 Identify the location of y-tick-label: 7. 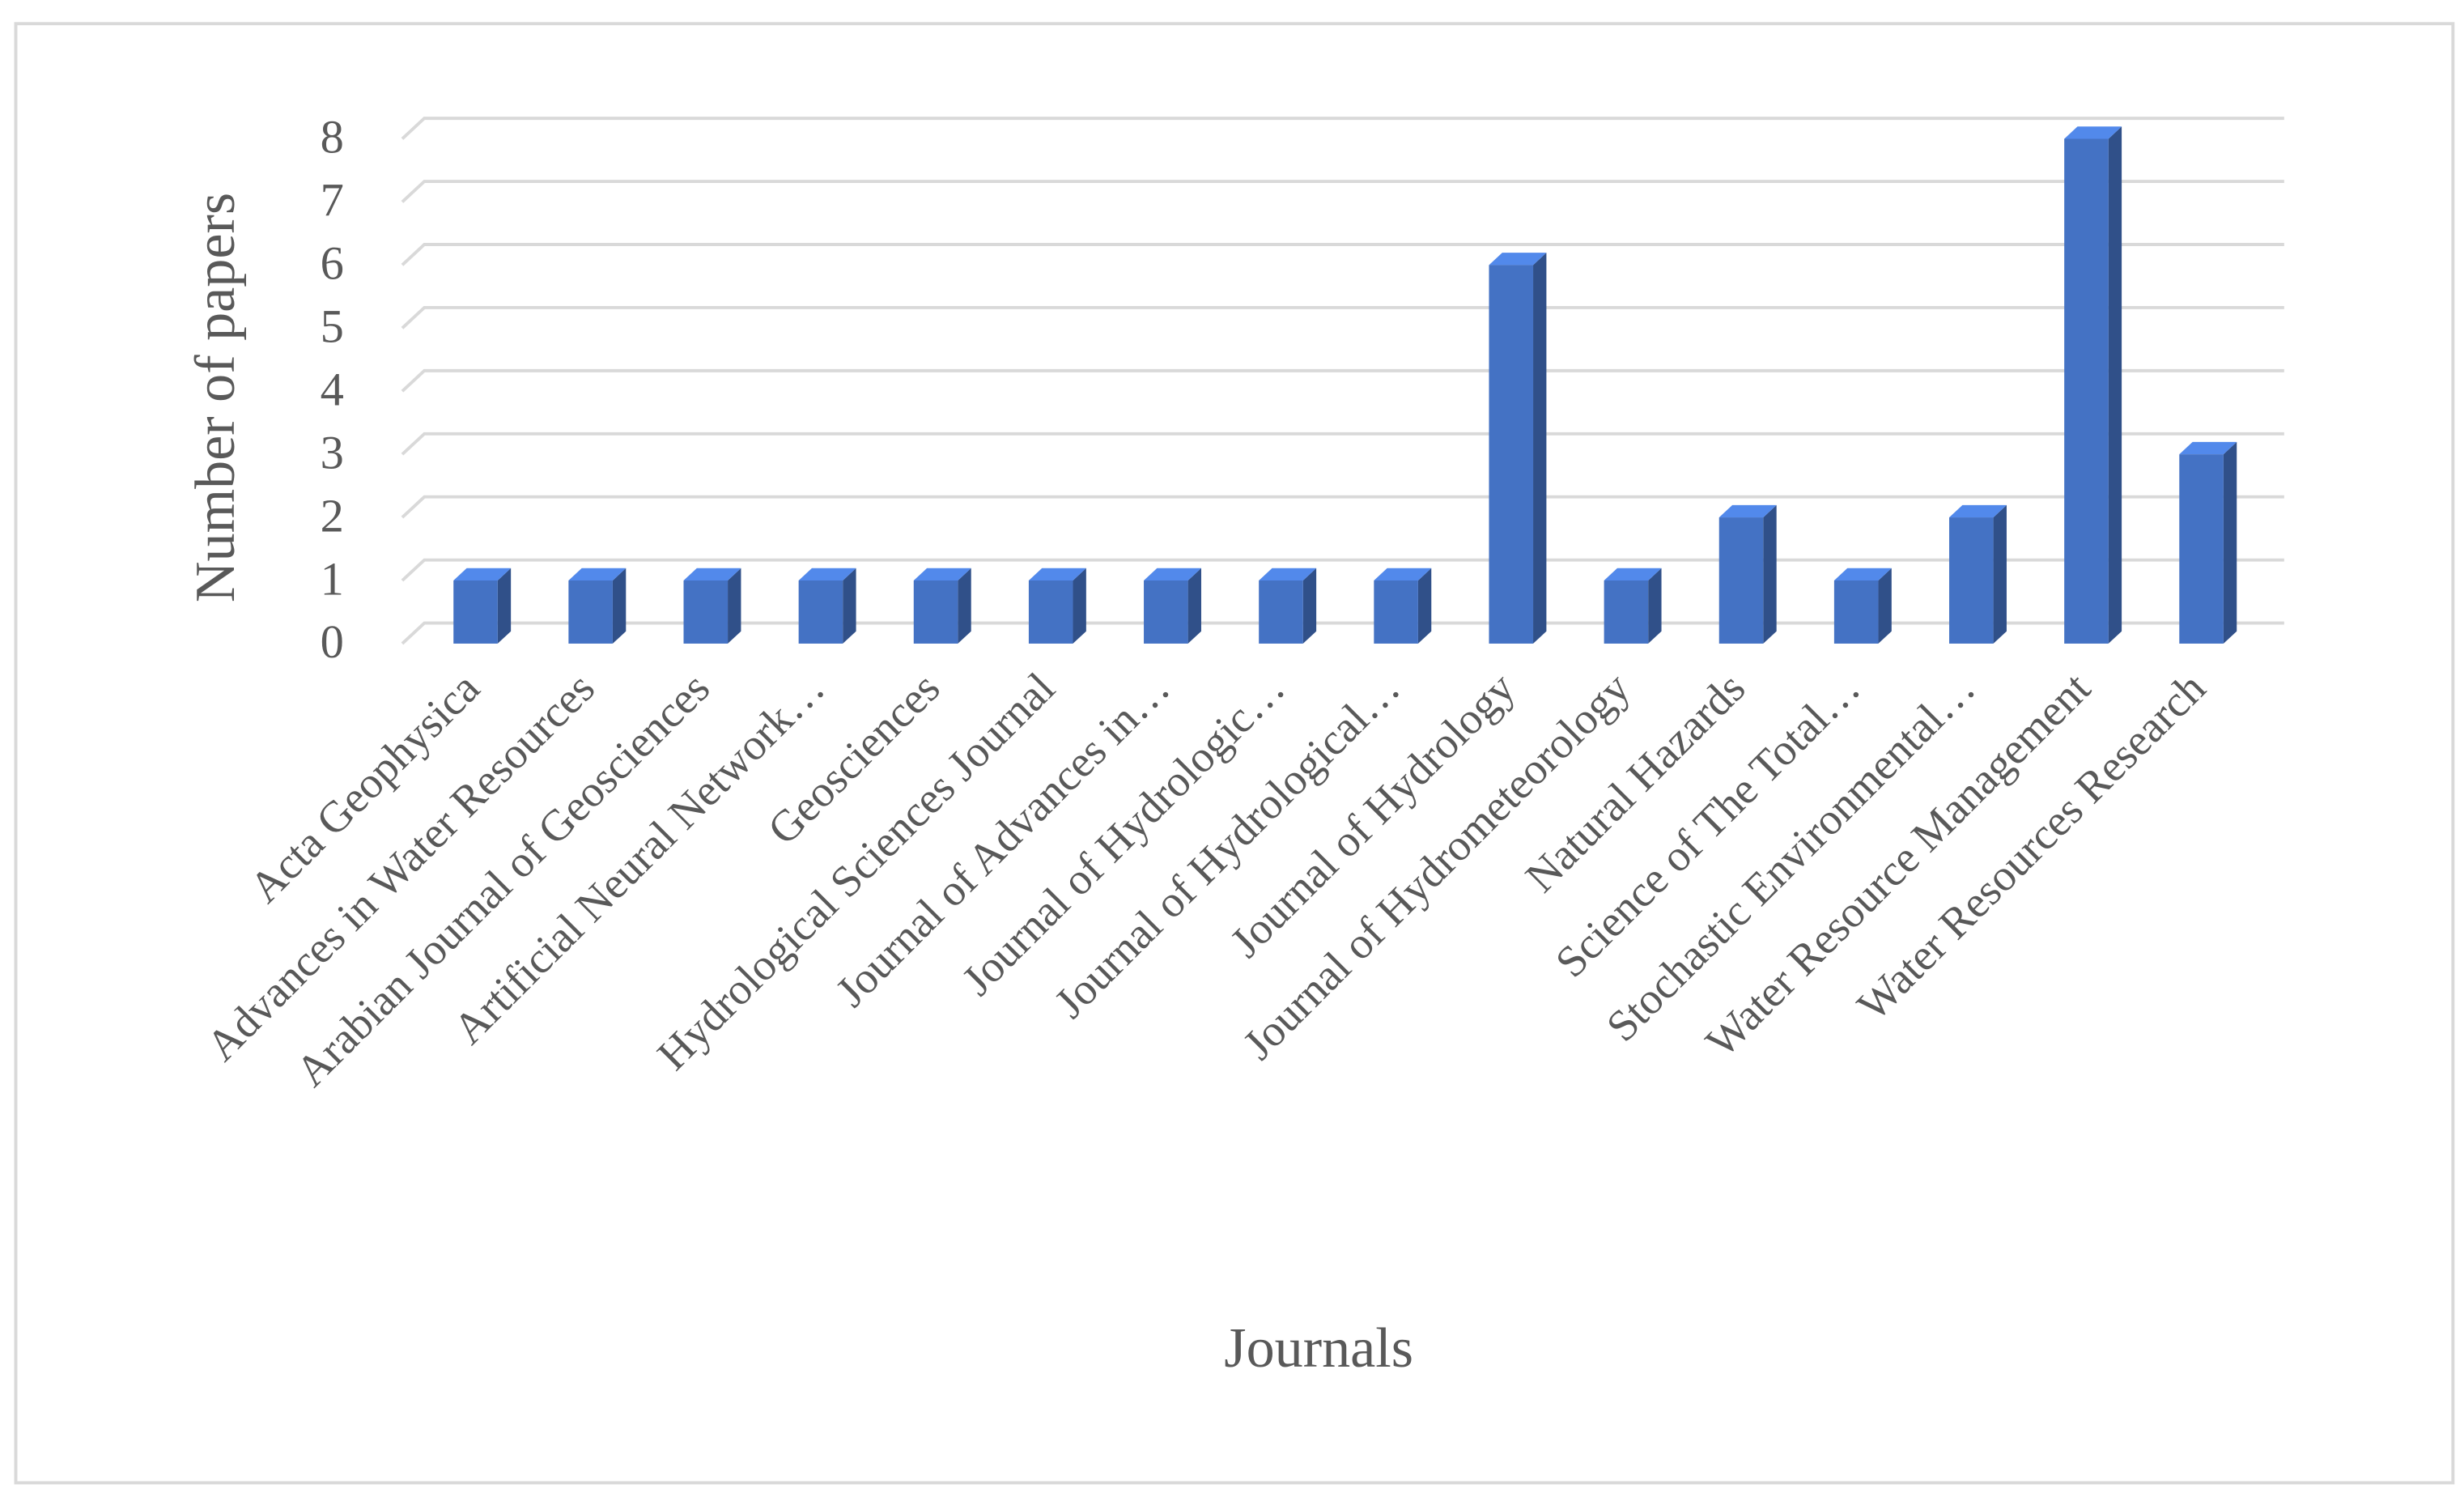
(333, 200).